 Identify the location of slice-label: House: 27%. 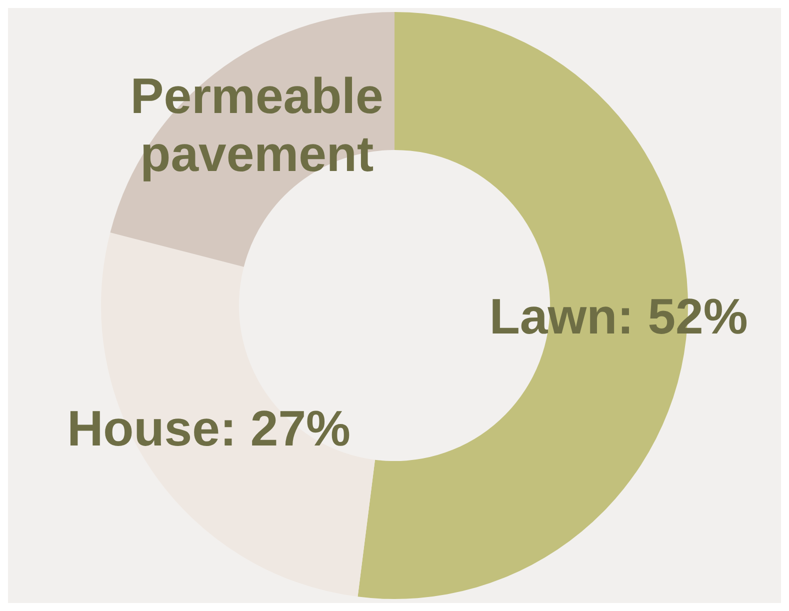
(209, 428).